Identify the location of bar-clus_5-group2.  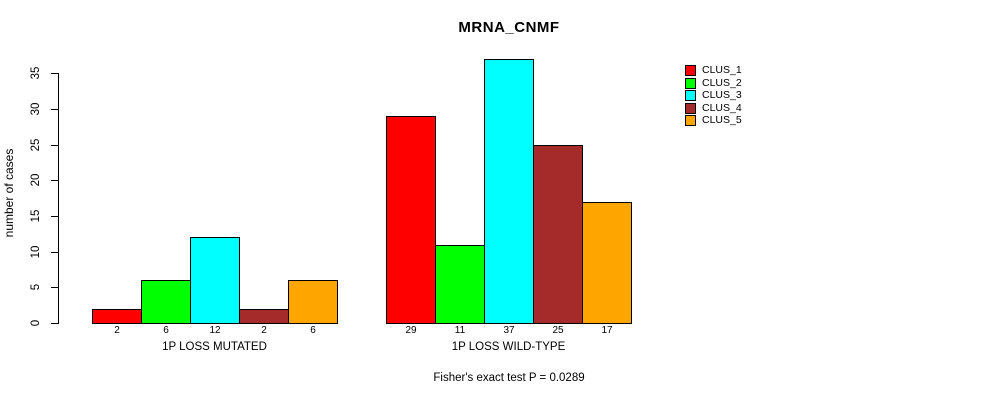
(607, 263).